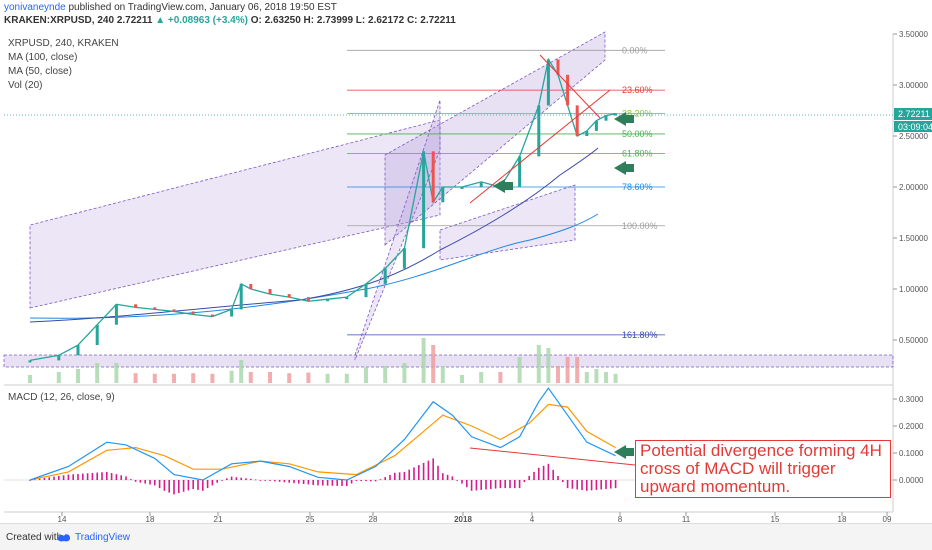 The height and width of the screenshot is (550, 932). I want to click on macd-line, so click(322, 434).